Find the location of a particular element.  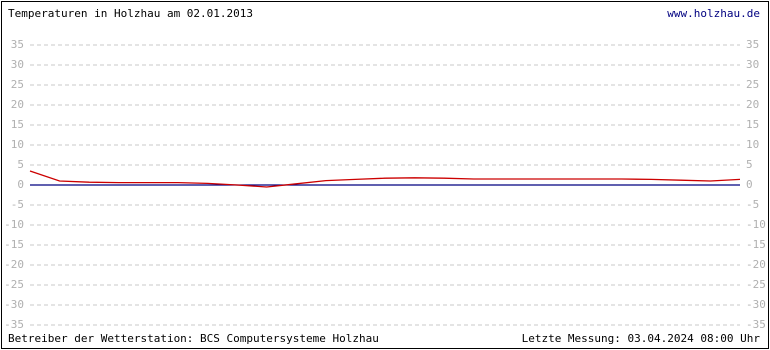

temperature-line is located at coordinates (385, 179).